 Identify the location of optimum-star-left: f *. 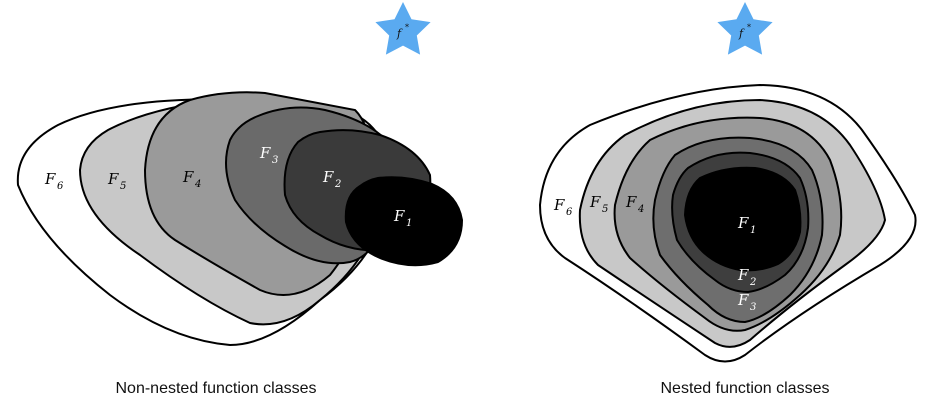
(403, 28).